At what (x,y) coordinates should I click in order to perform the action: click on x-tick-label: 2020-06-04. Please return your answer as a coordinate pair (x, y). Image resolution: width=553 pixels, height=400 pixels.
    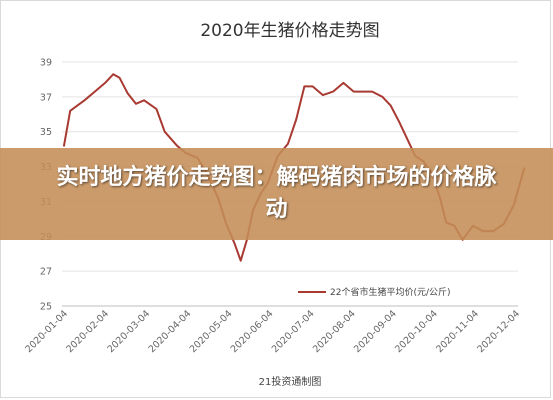
    Looking at the image, I should click on (252, 331).